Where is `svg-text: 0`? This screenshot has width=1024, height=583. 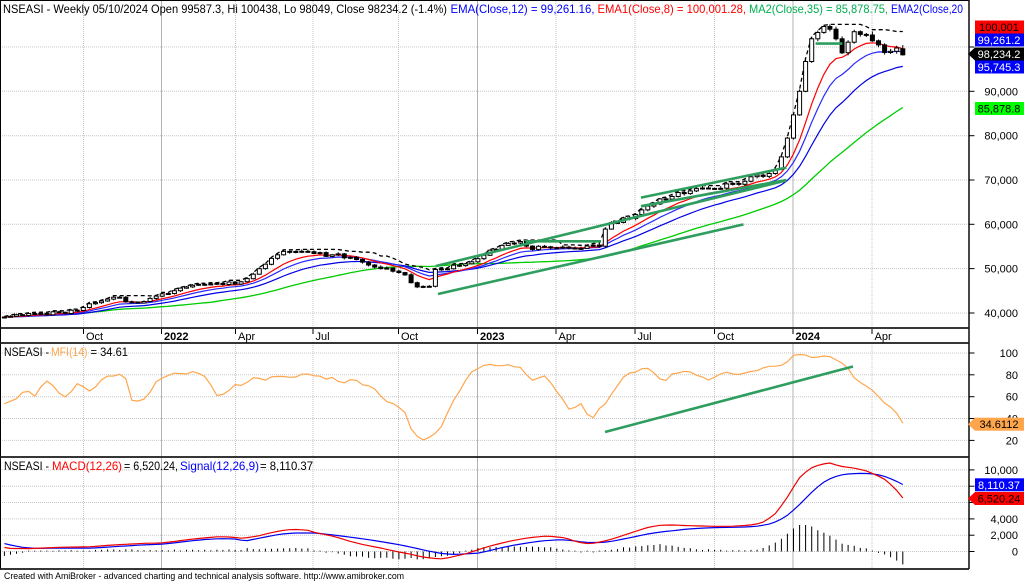 svg-text: 0 is located at coordinates (1015, 553).